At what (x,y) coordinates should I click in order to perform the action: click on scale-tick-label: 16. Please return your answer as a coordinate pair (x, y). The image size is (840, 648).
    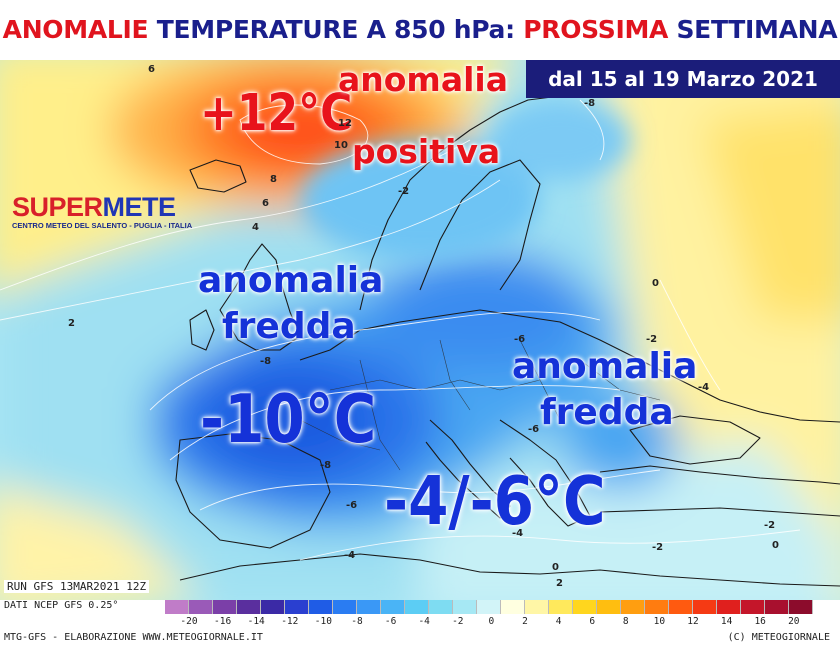
    Looking at the image, I should click on (760, 621).